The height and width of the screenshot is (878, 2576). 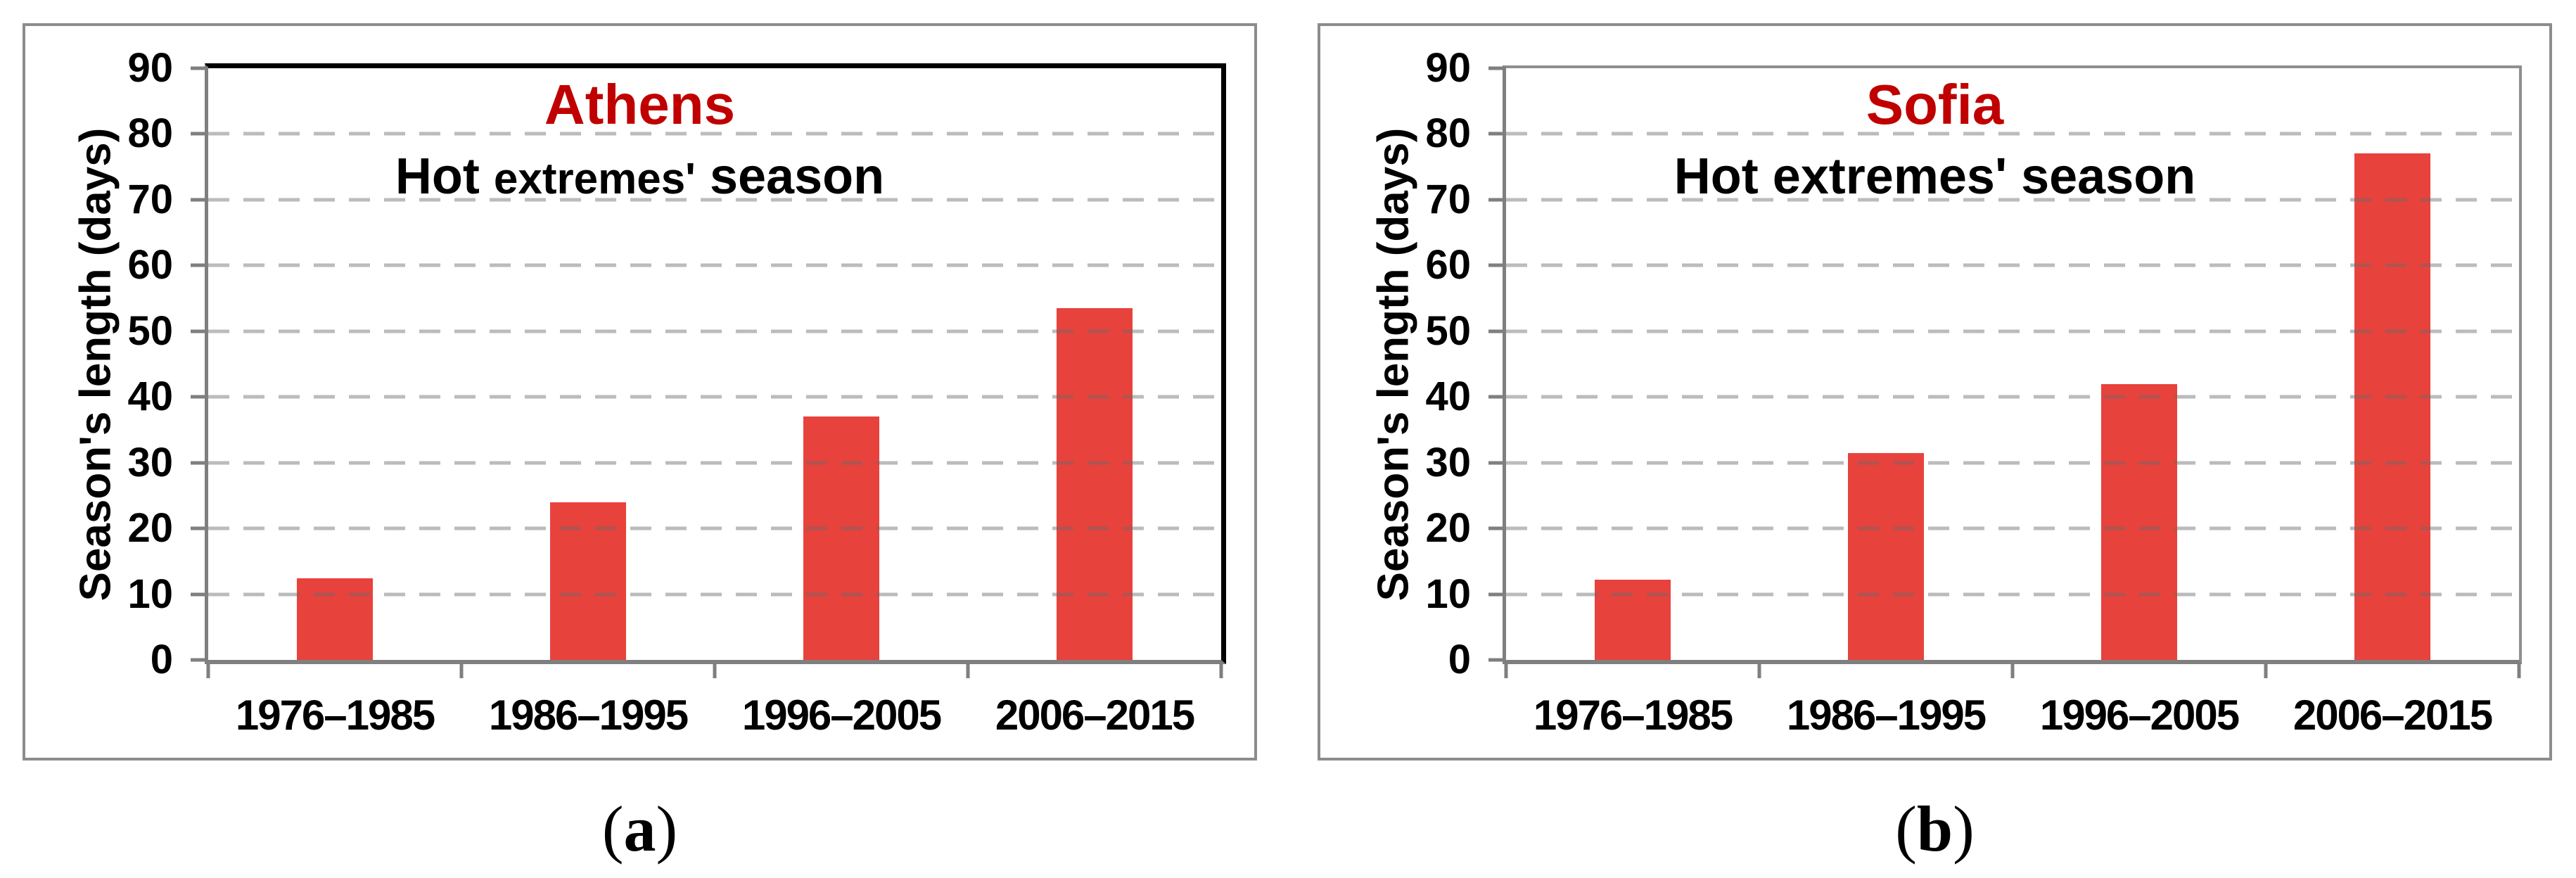 I want to click on caption-letter: a, so click(x=639, y=829).